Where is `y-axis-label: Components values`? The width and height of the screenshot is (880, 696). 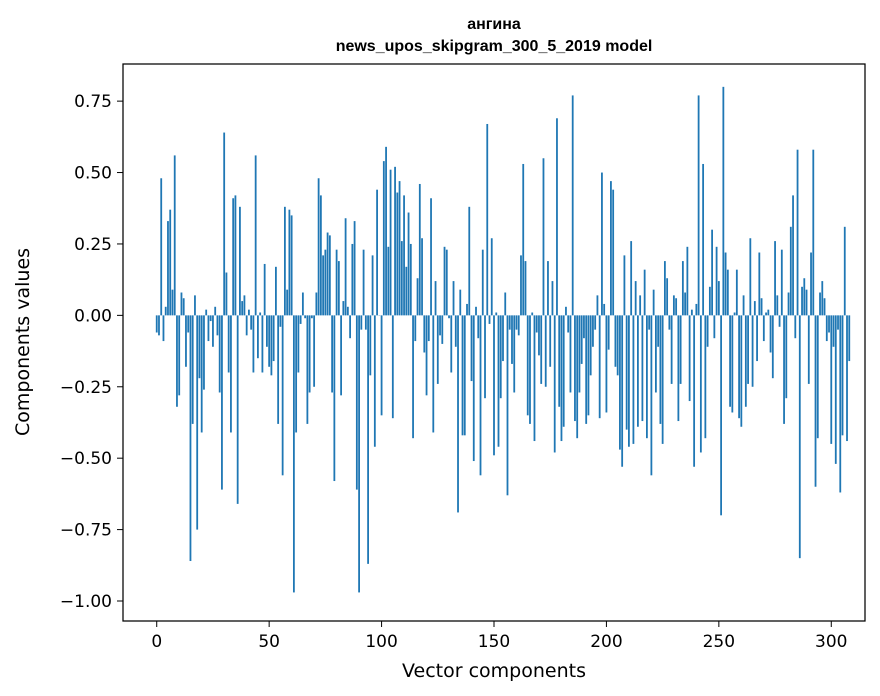 y-axis-label: Components values is located at coordinates (23, 342).